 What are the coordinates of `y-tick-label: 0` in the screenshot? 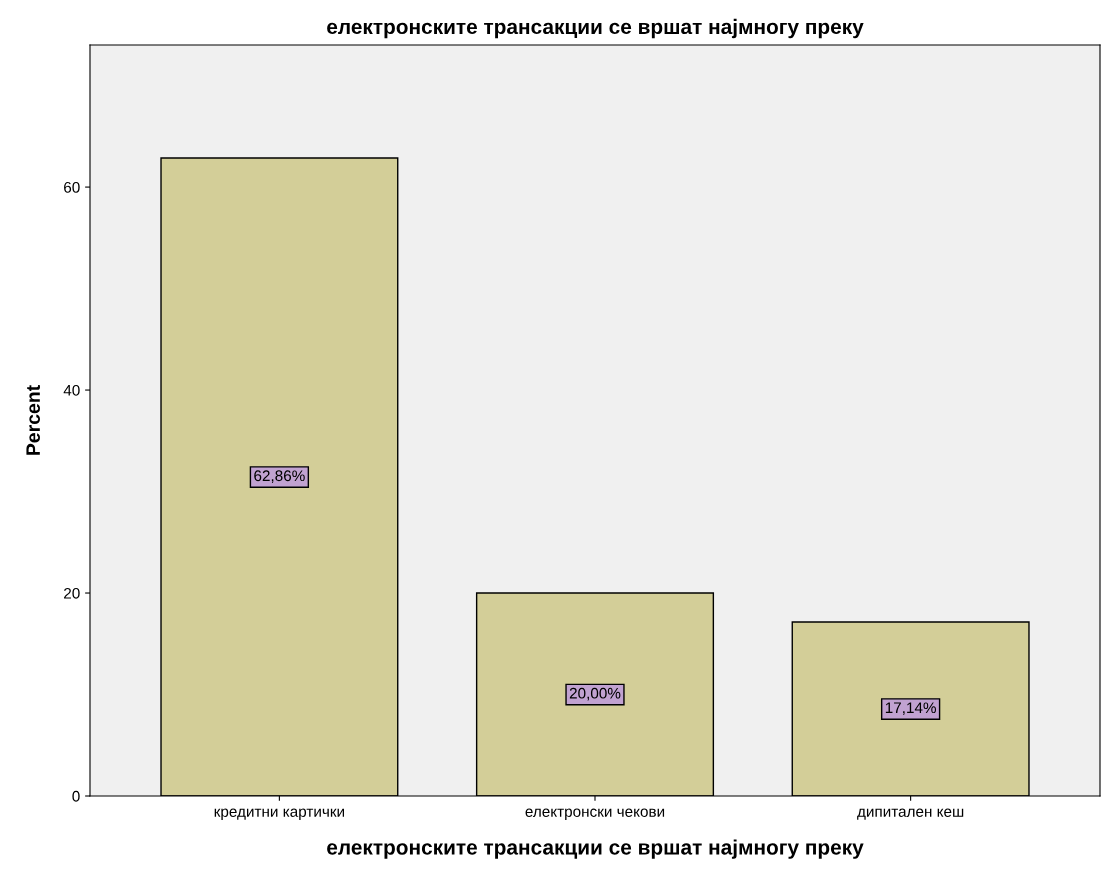 It's located at (76, 796).